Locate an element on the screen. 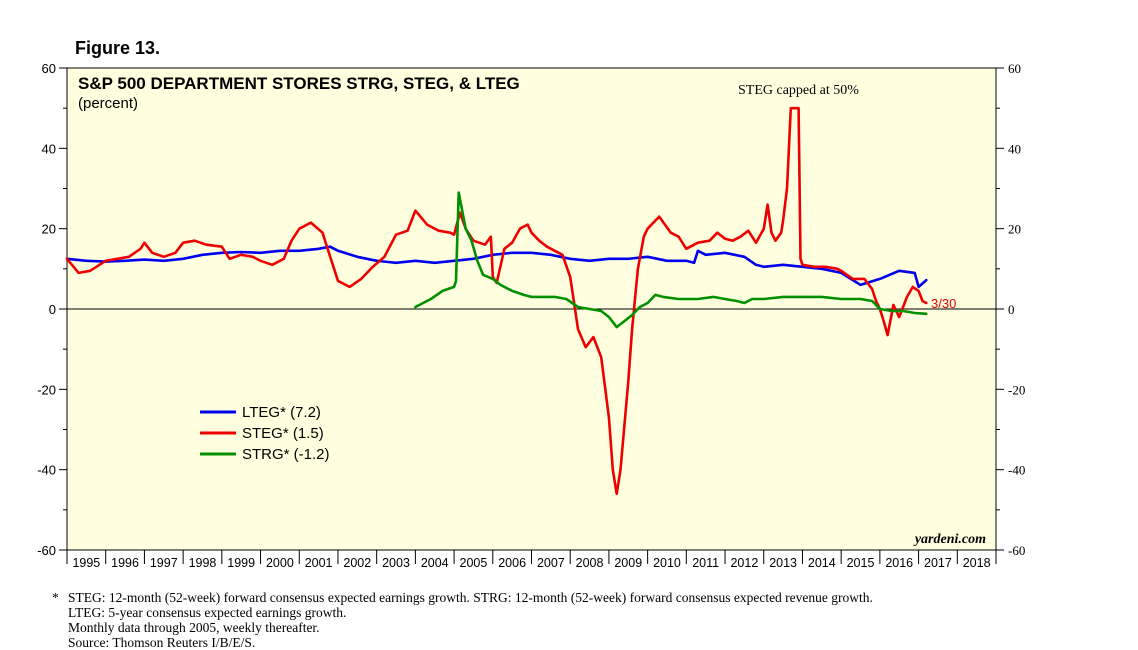 This screenshot has width=1138, height=650. legend: LTEG* (7.2) STEG* (1.5) STRG* (-1.2) is located at coordinates (265, 433).